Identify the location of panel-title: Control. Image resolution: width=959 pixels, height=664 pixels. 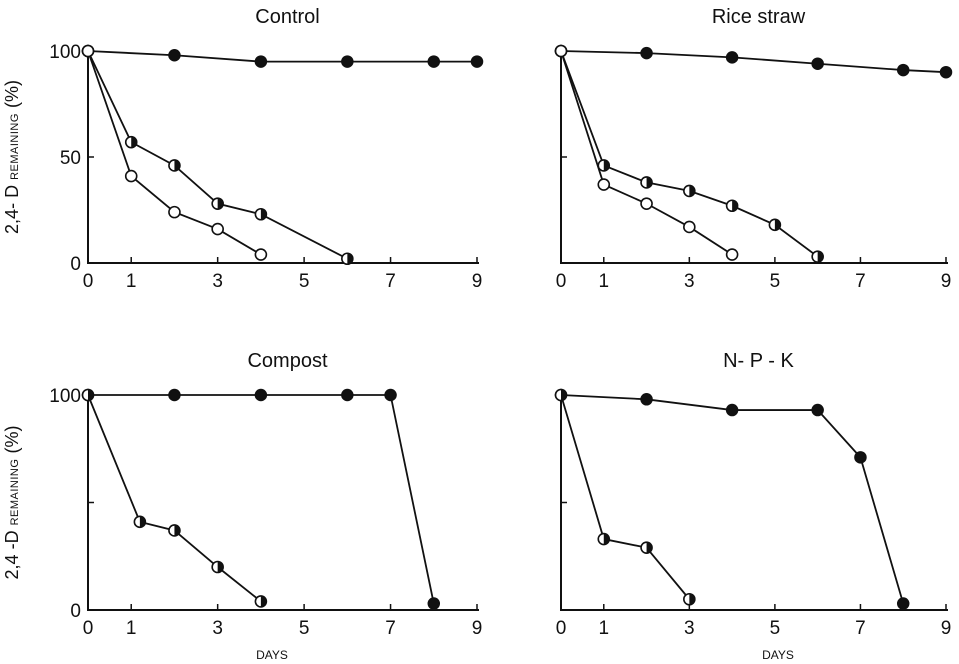
(287, 17).